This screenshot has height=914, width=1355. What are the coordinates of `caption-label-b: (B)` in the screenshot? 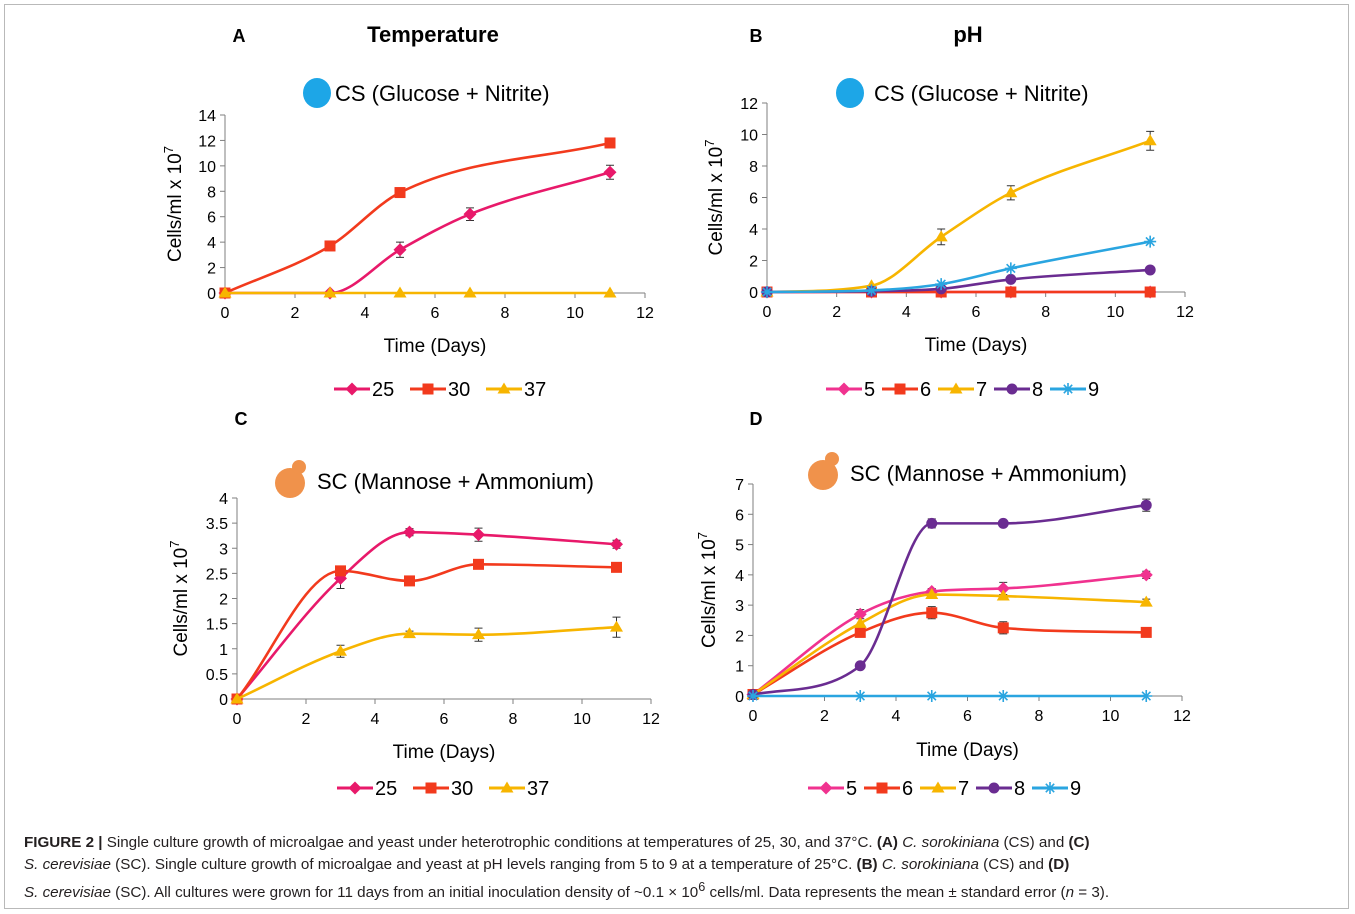 It's located at (867, 864).